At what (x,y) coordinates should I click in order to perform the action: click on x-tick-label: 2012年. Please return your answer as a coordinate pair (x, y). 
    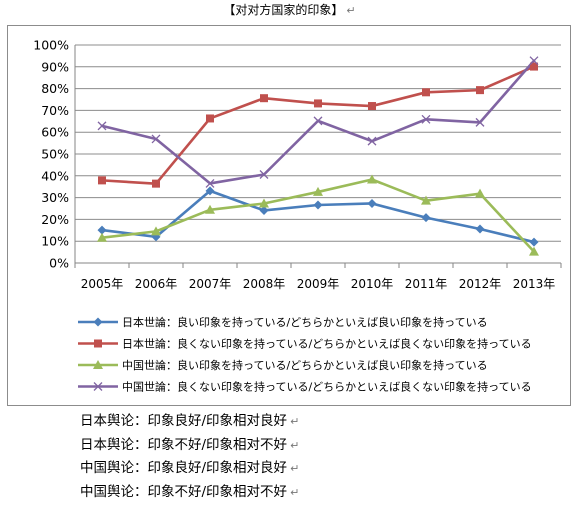
    Looking at the image, I should click on (480, 284).